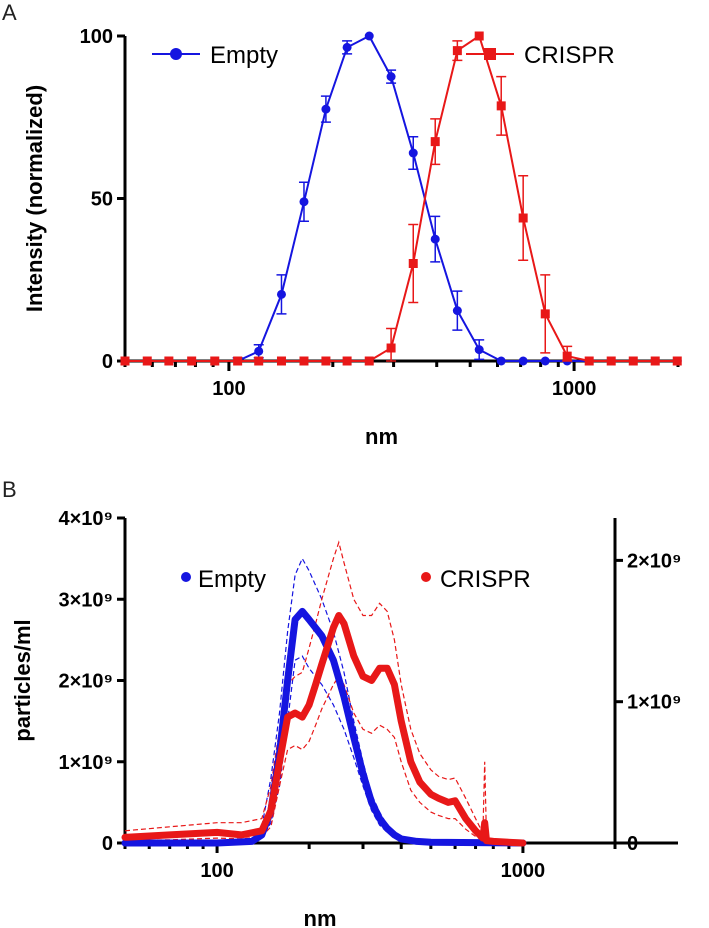 The height and width of the screenshot is (928, 709). I want to click on panel-a-label: A, so click(9, 12).